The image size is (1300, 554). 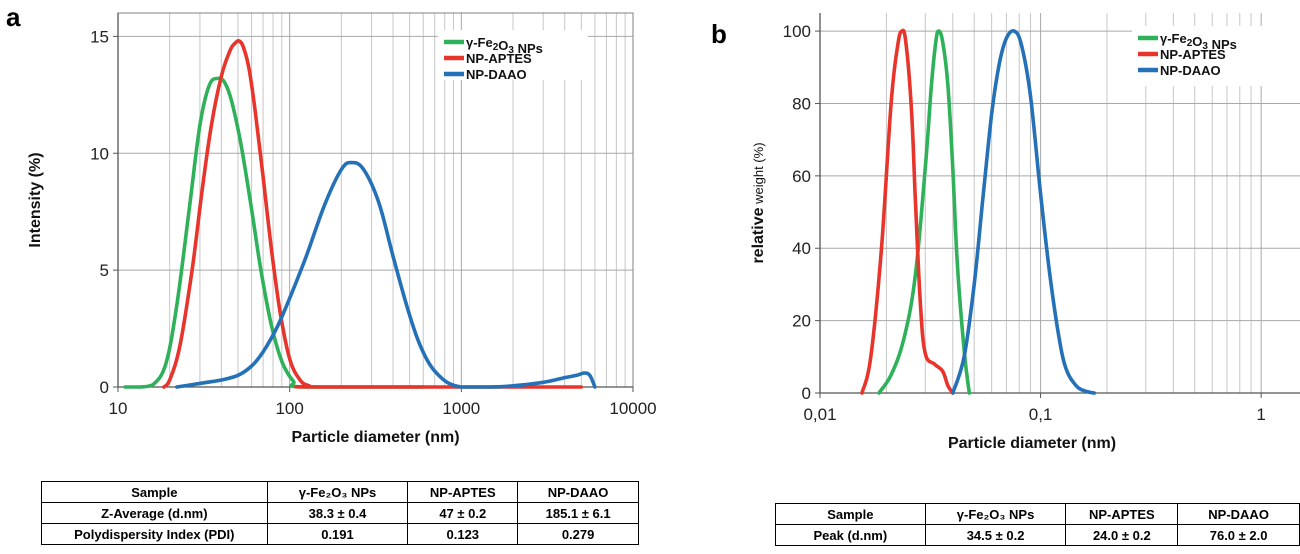 I want to click on table-b-header-sample: Sample, so click(x=850, y=514).